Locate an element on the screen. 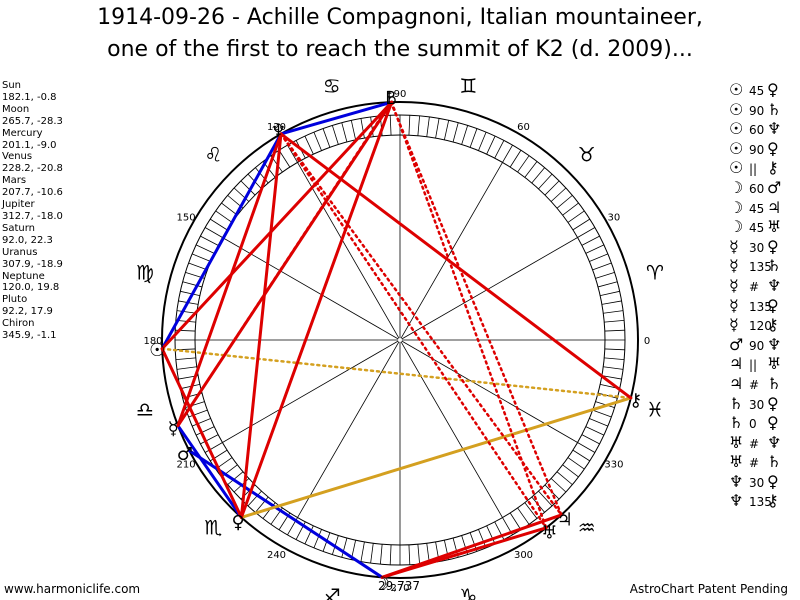 This screenshot has height=600, width=800. planet-coords: 92.2, 17.9 is located at coordinates (27, 312).